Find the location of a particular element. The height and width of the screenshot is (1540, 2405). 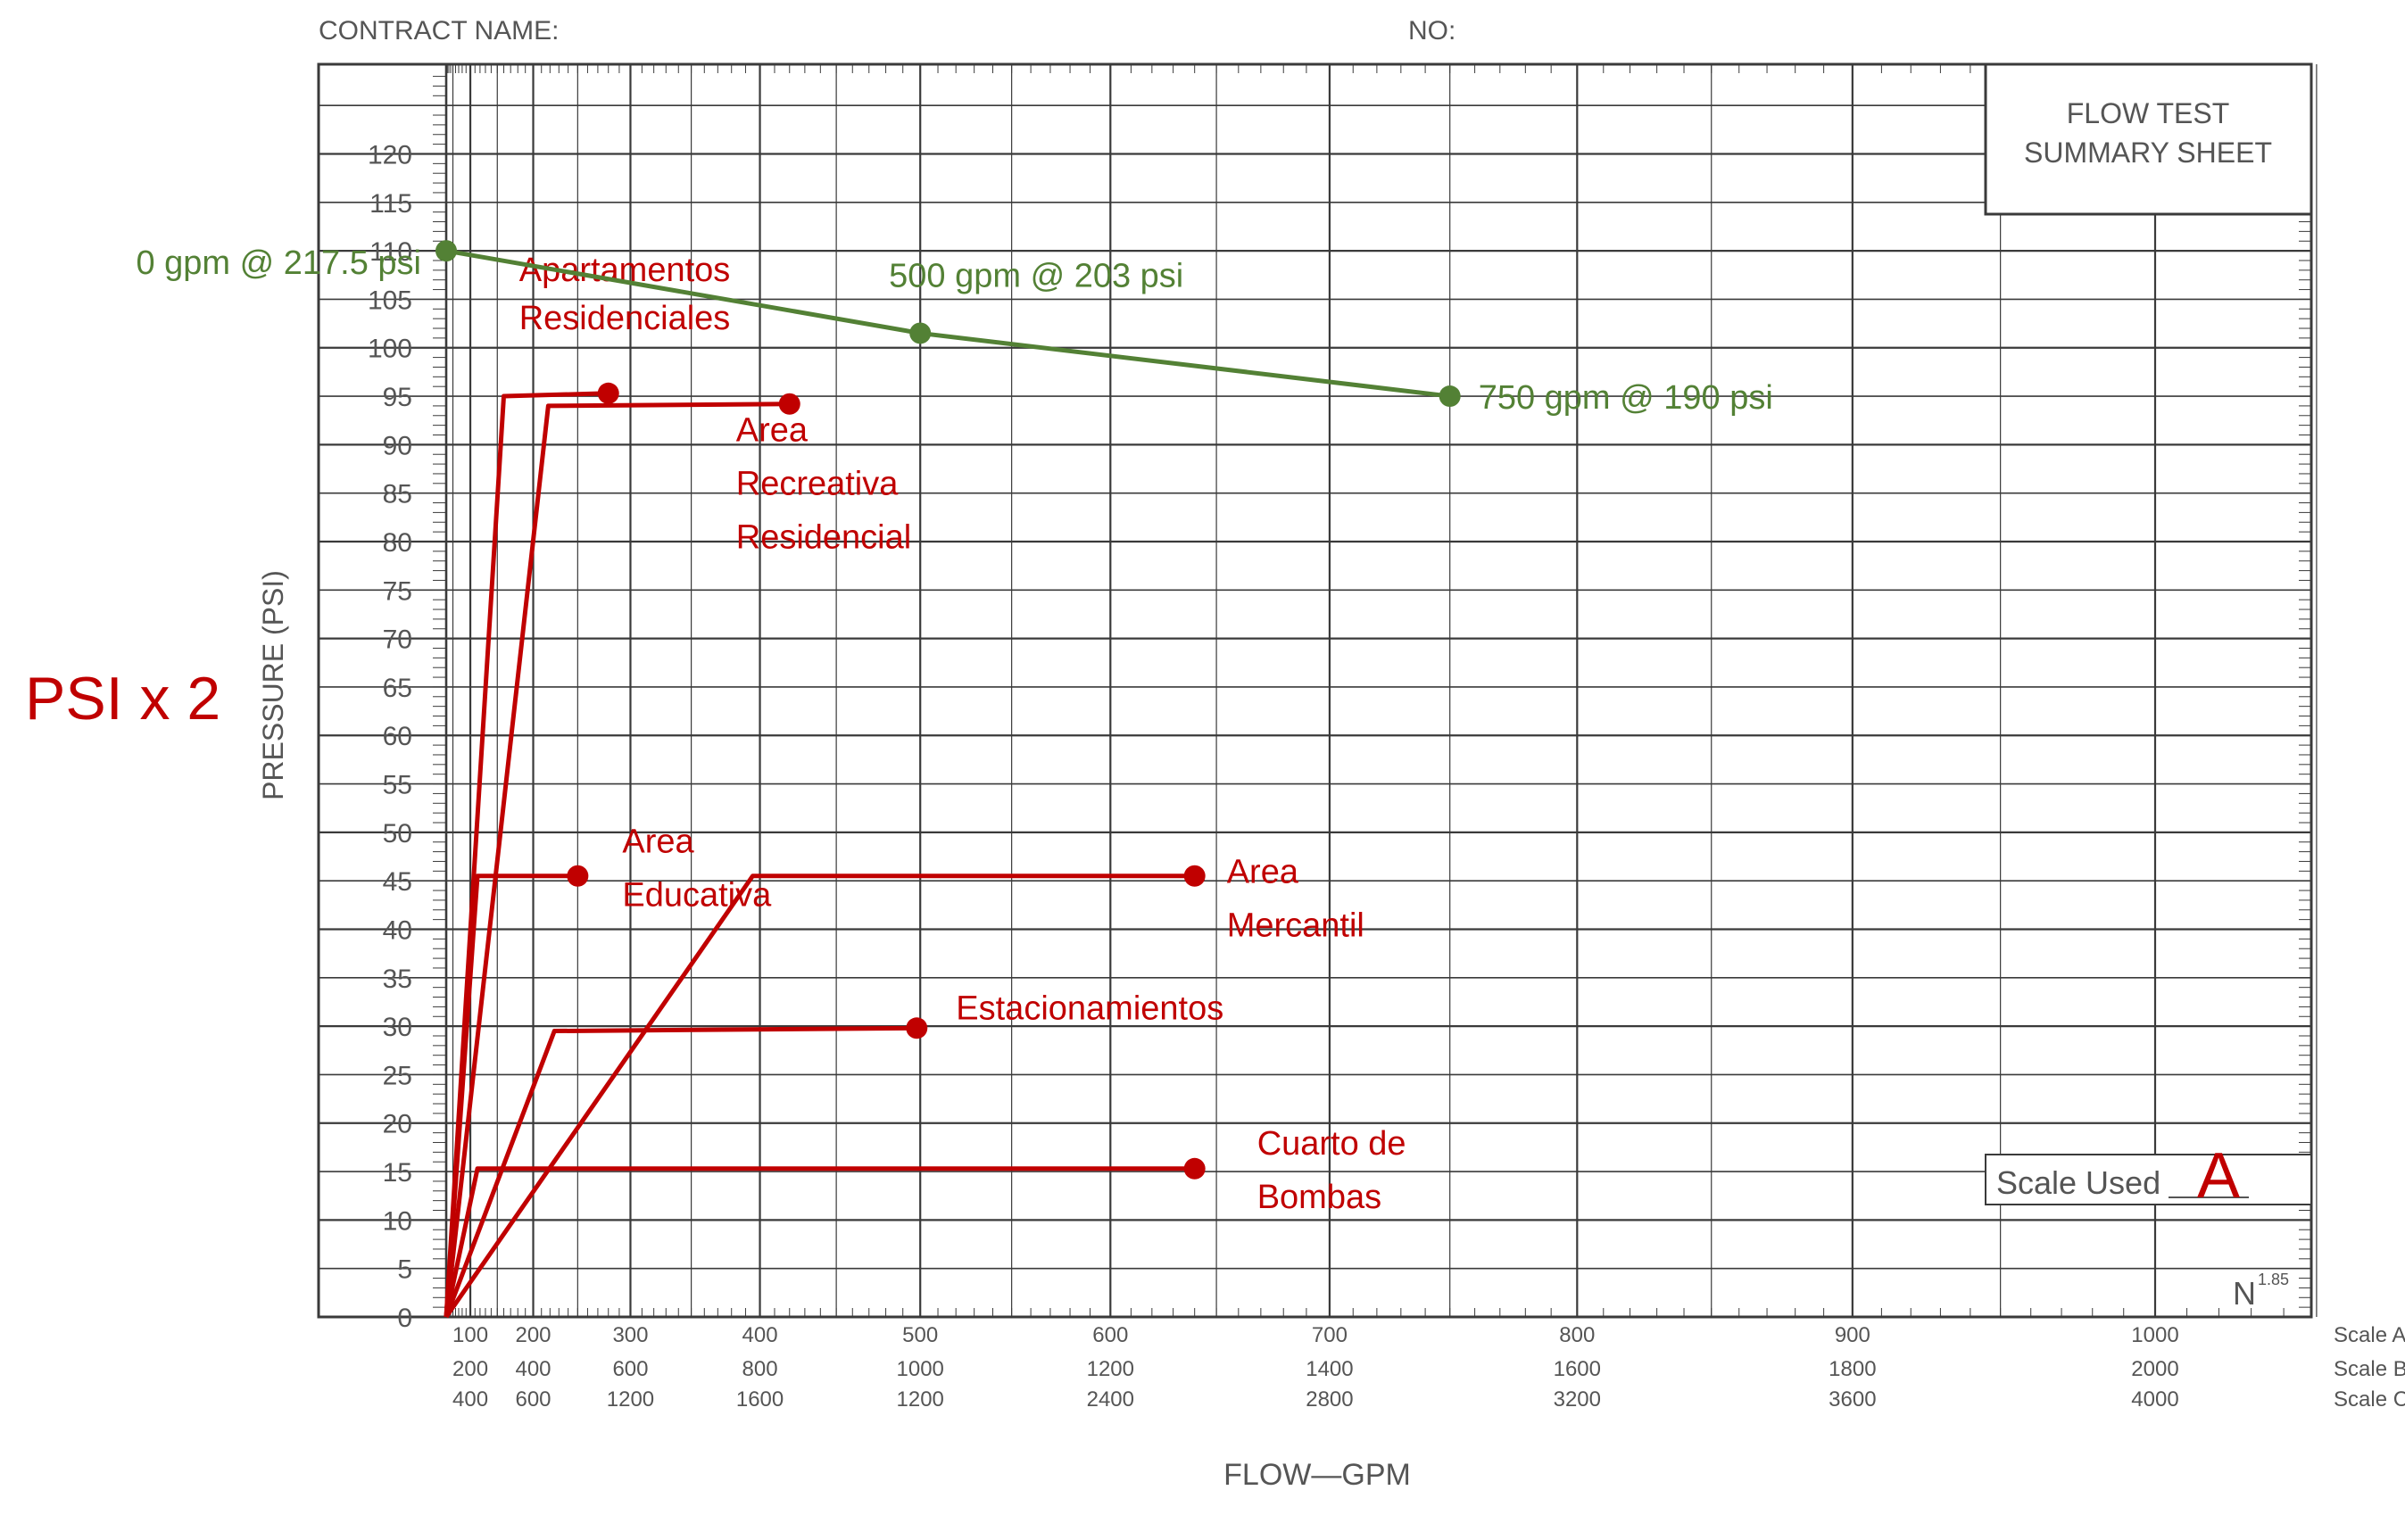

x-tick-label: 3200 is located at coordinates (1577, 1400).